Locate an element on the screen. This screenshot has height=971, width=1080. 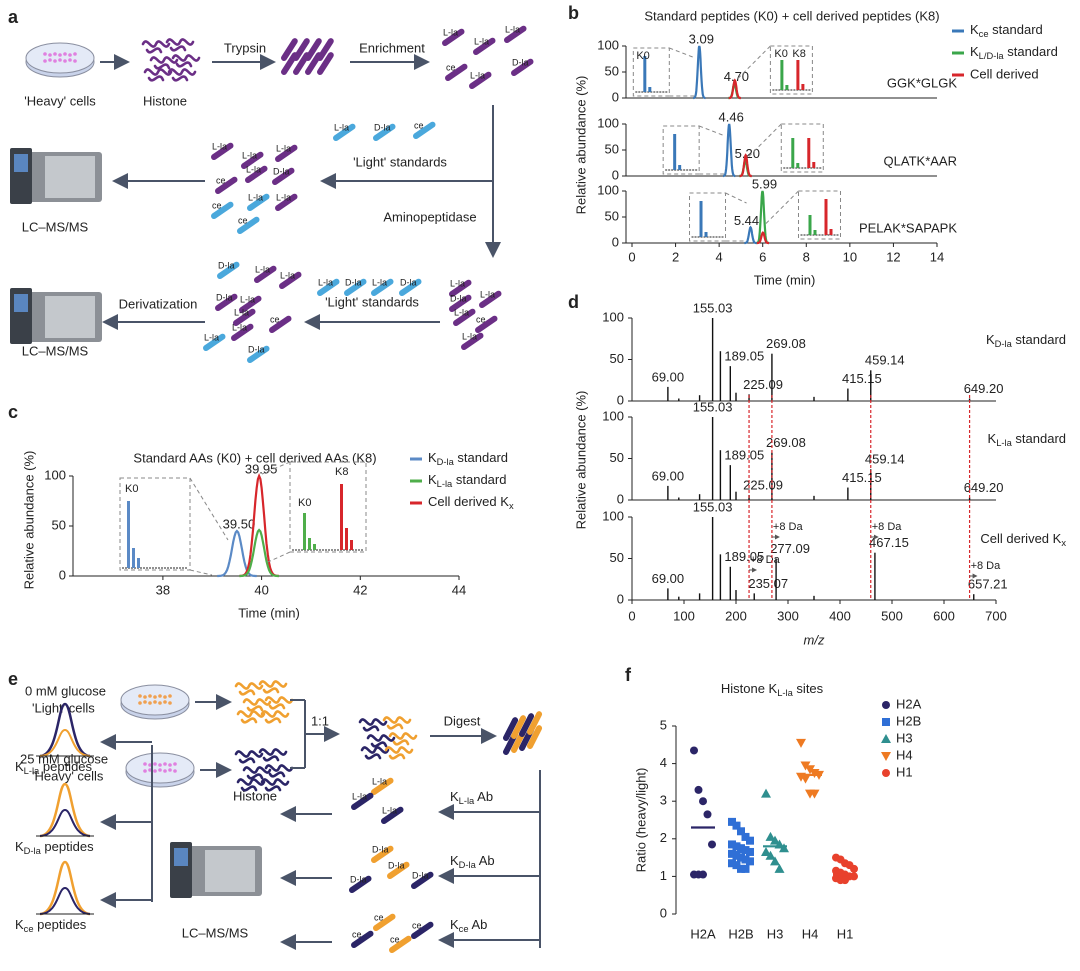
peak-label: 415.15 is located at coordinates (862, 378).